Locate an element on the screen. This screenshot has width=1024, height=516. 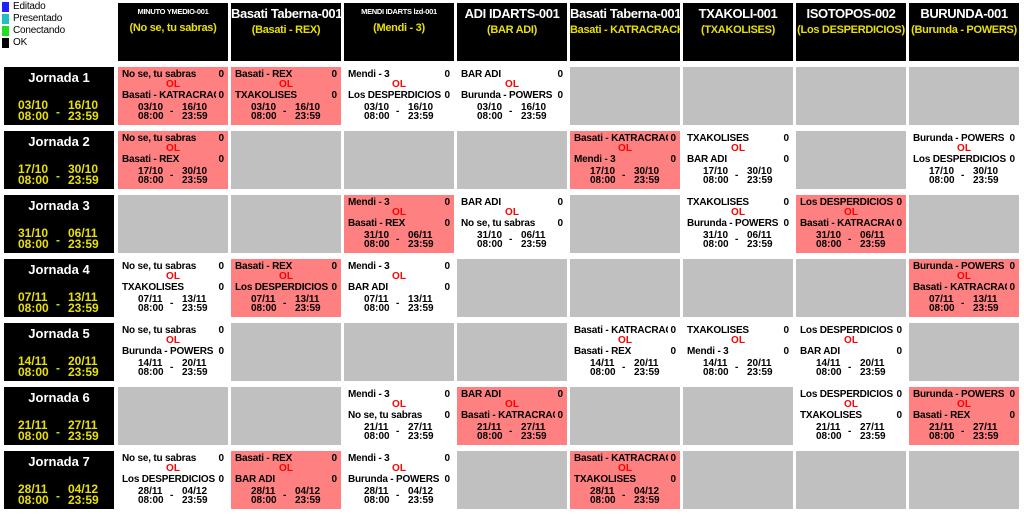
jornada-end-date: 27/11 is located at coordinates (83, 425).